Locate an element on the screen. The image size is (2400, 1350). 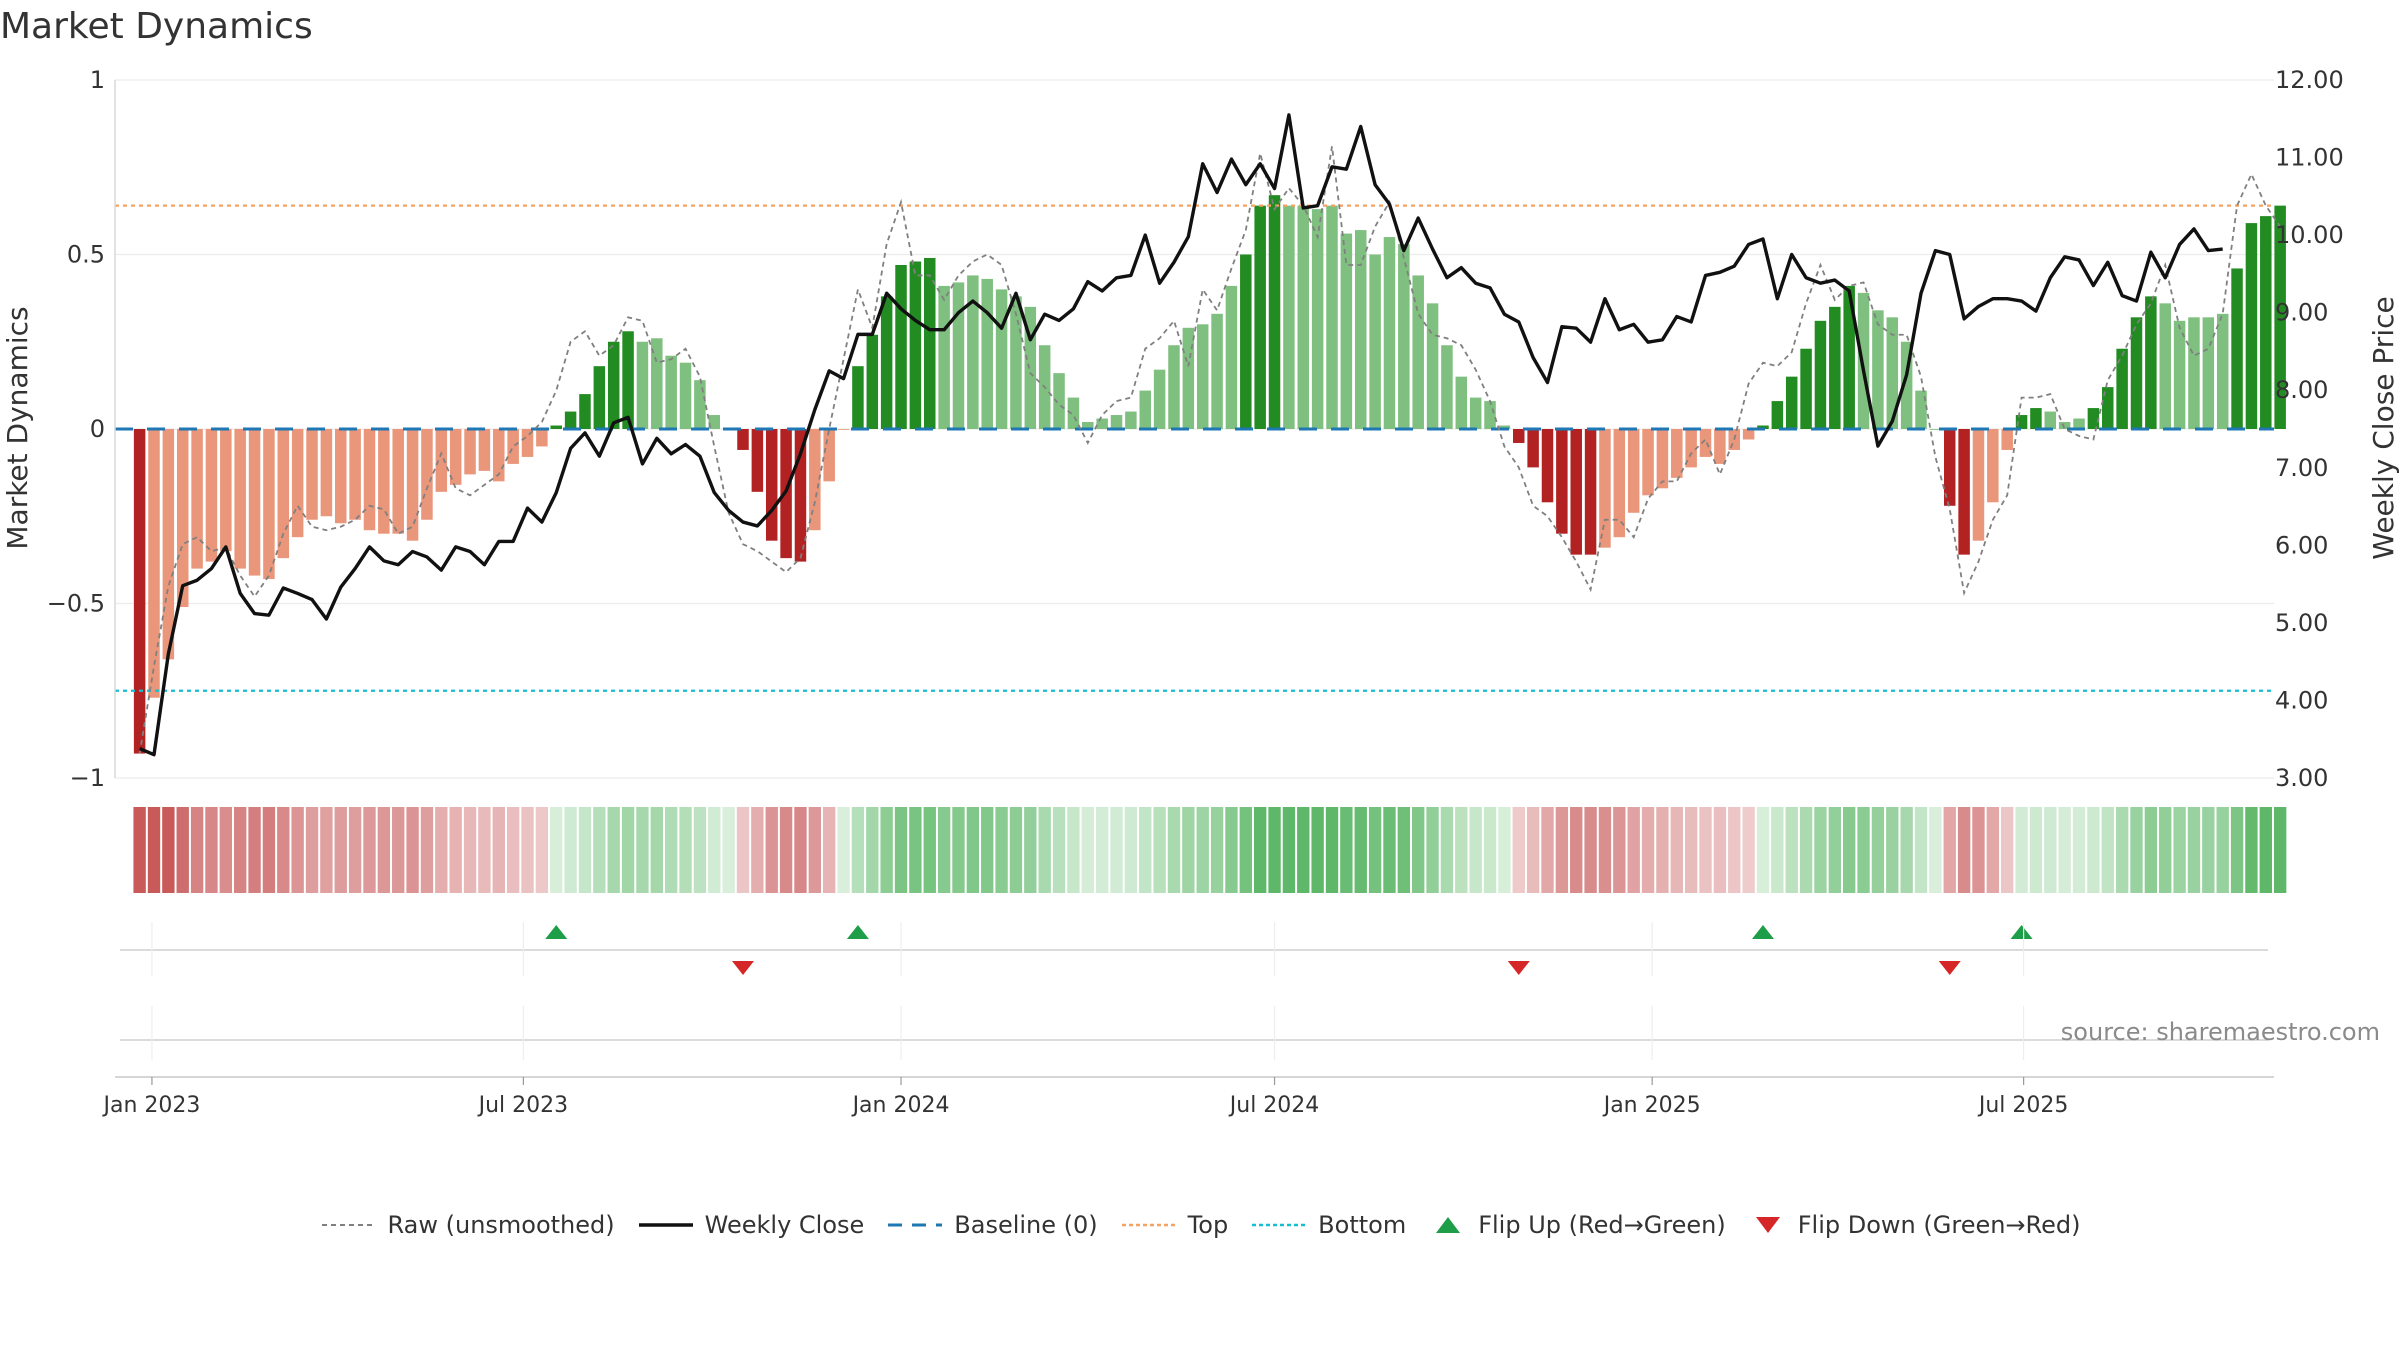
dashed-line-icon is located at coordinates (348, 1225).